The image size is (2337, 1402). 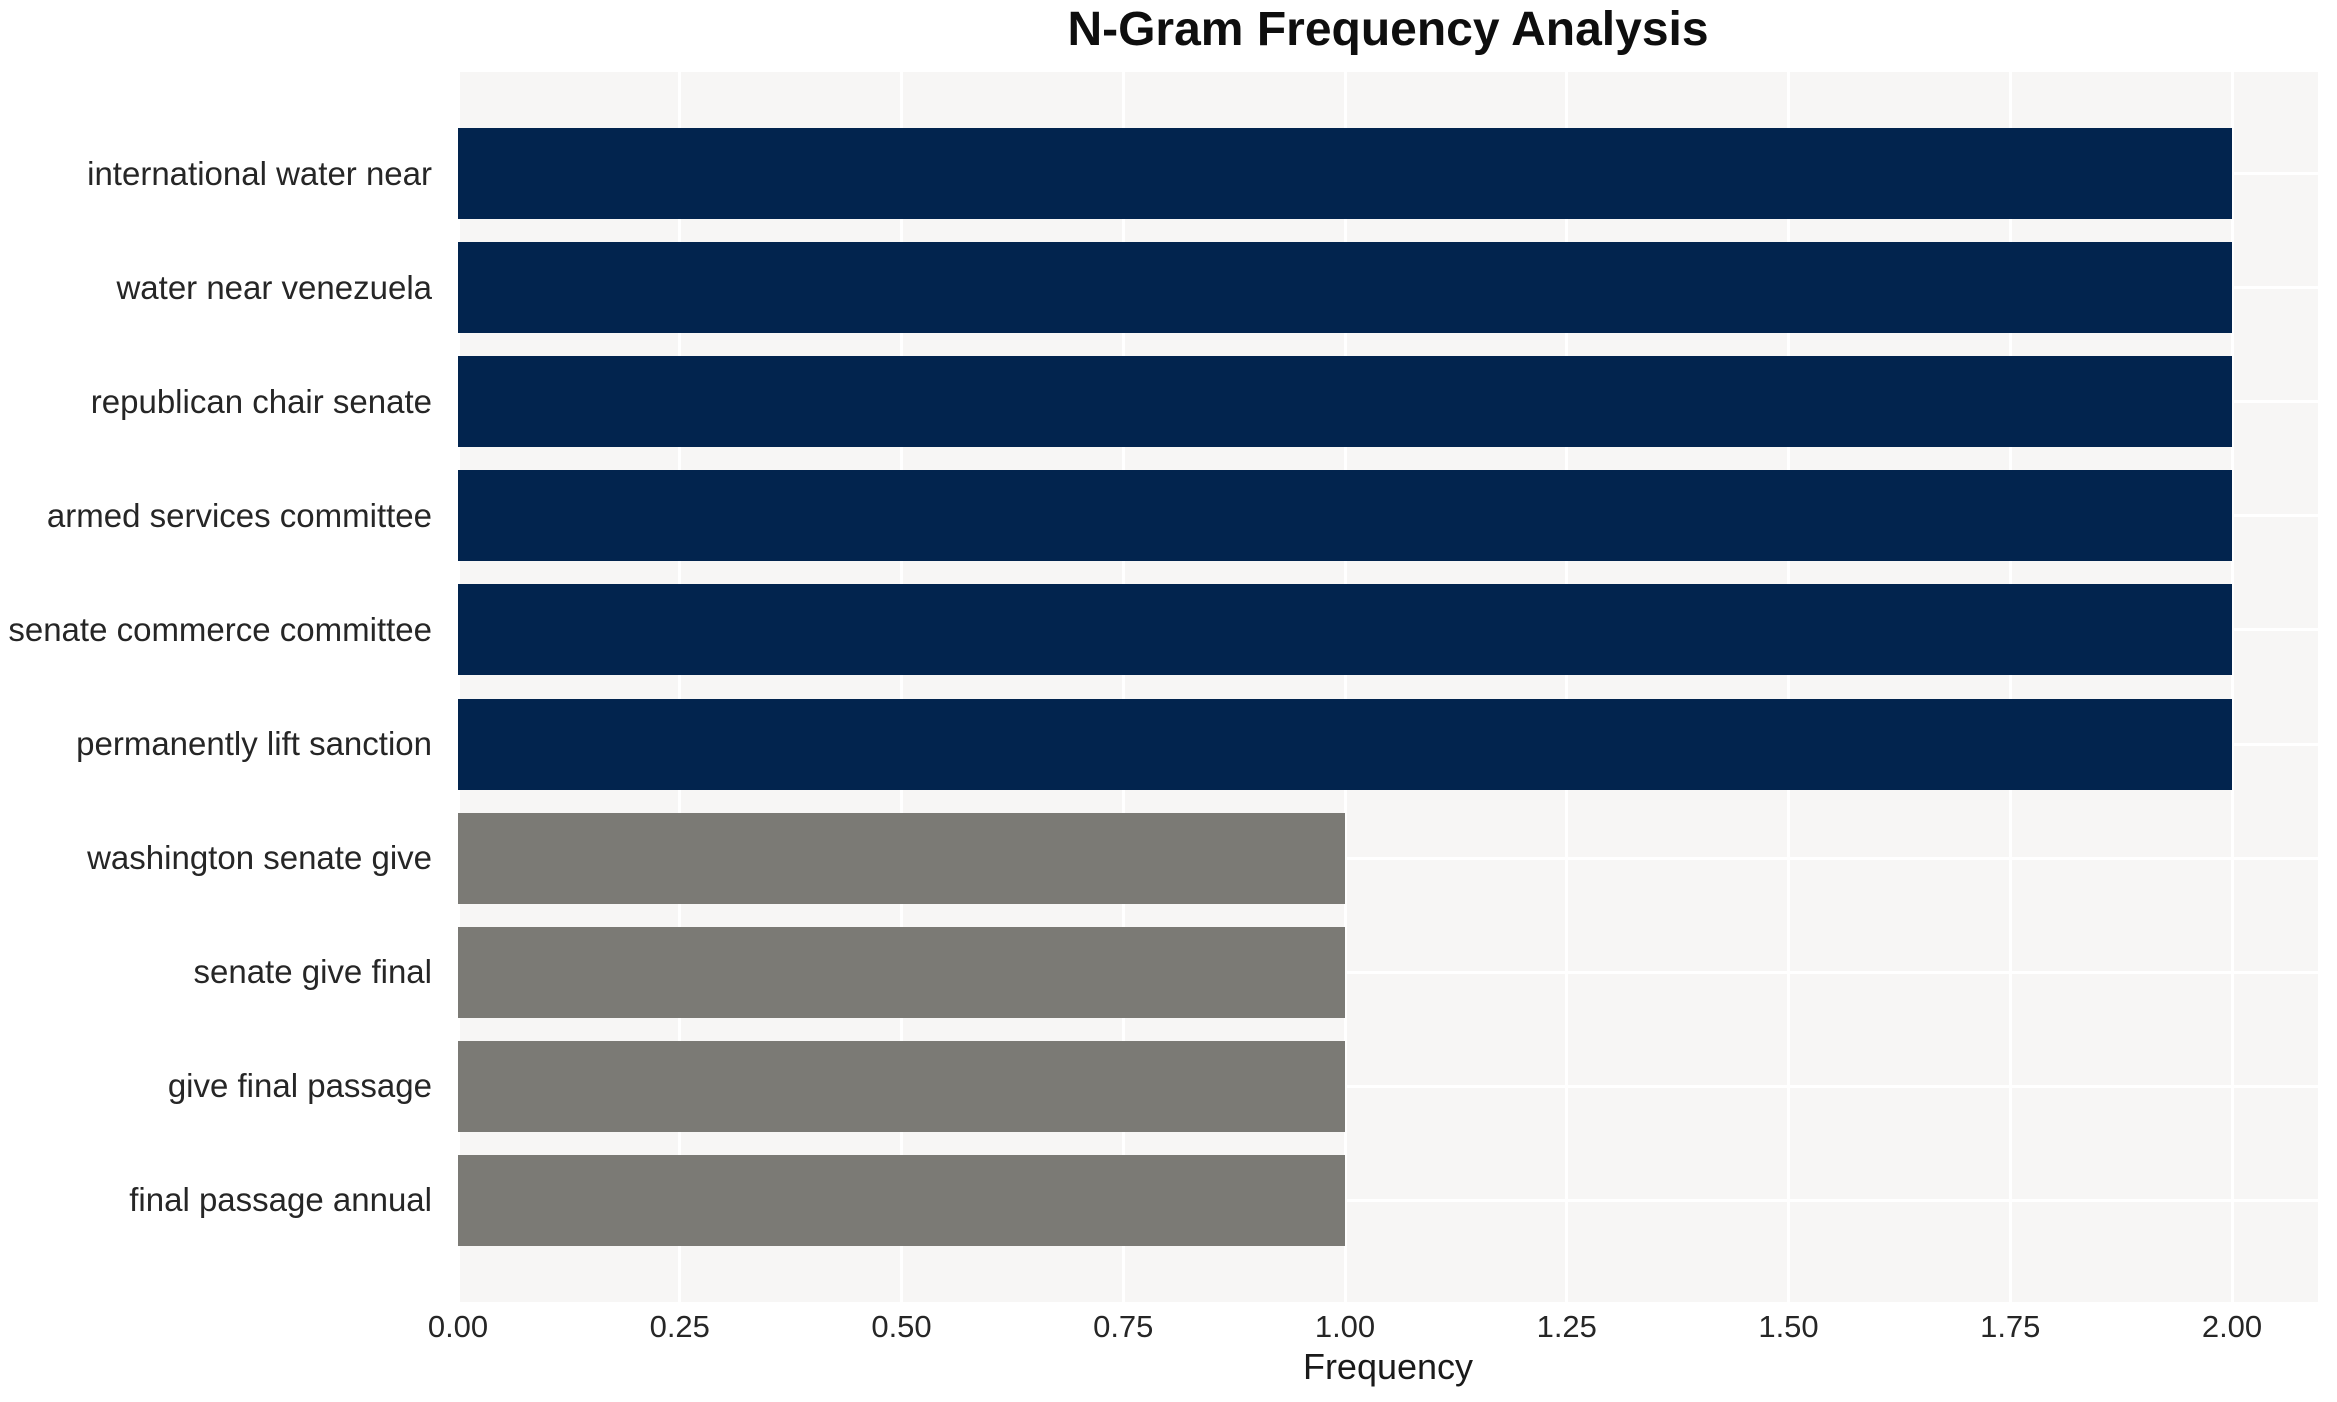 I want to click on chart-title: N-Gram Frequency Analysis, so click(x=1388, y=29).